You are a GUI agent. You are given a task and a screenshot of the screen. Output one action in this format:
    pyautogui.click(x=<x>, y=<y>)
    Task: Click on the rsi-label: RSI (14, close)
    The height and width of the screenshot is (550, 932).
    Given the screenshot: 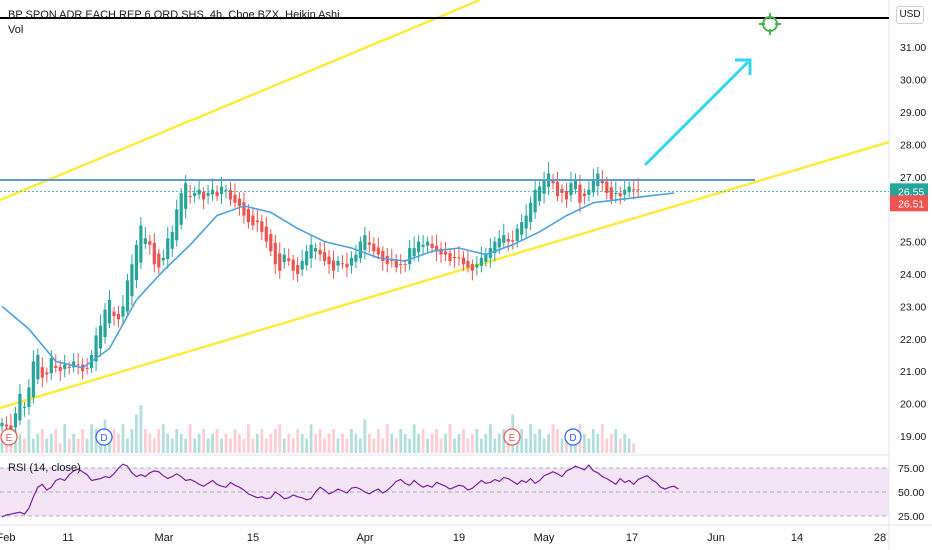 What is the action you would take?
    pyautogui.click(x=44, y=468)
    